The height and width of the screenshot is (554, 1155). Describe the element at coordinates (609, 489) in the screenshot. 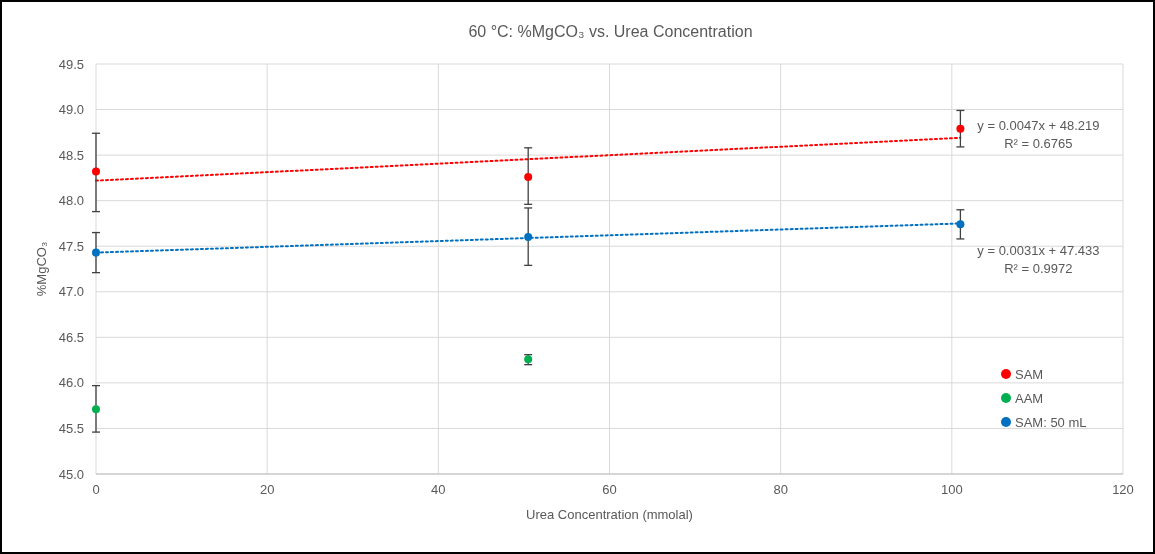

I see `x-tick-label: 60` at that location.